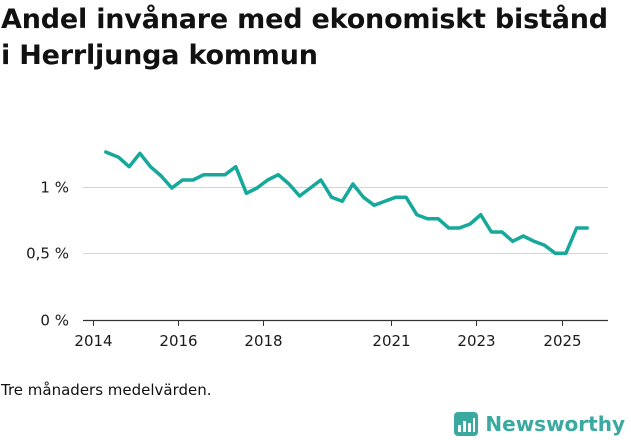 This screenshot has height=440, width=631. I want to click on y-tick-label: 0 %, so click(54, 321).